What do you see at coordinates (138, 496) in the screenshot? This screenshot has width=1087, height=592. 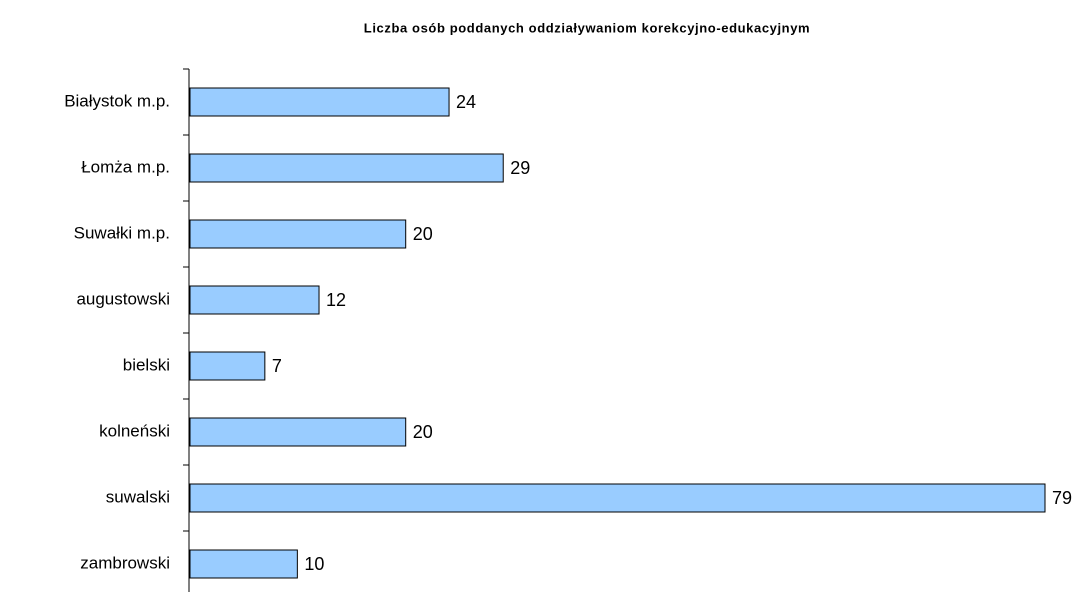 I see `category-label: suwalski` at bounding box center [138, 496].